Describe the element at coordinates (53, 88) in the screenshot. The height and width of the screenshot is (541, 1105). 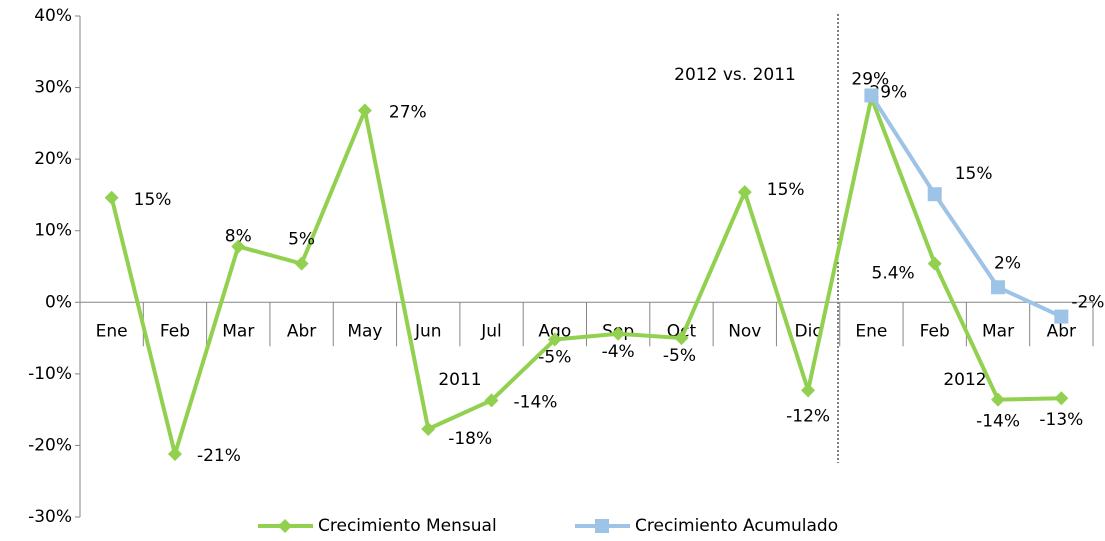
I see `y-tick-label: 30%` at that location.